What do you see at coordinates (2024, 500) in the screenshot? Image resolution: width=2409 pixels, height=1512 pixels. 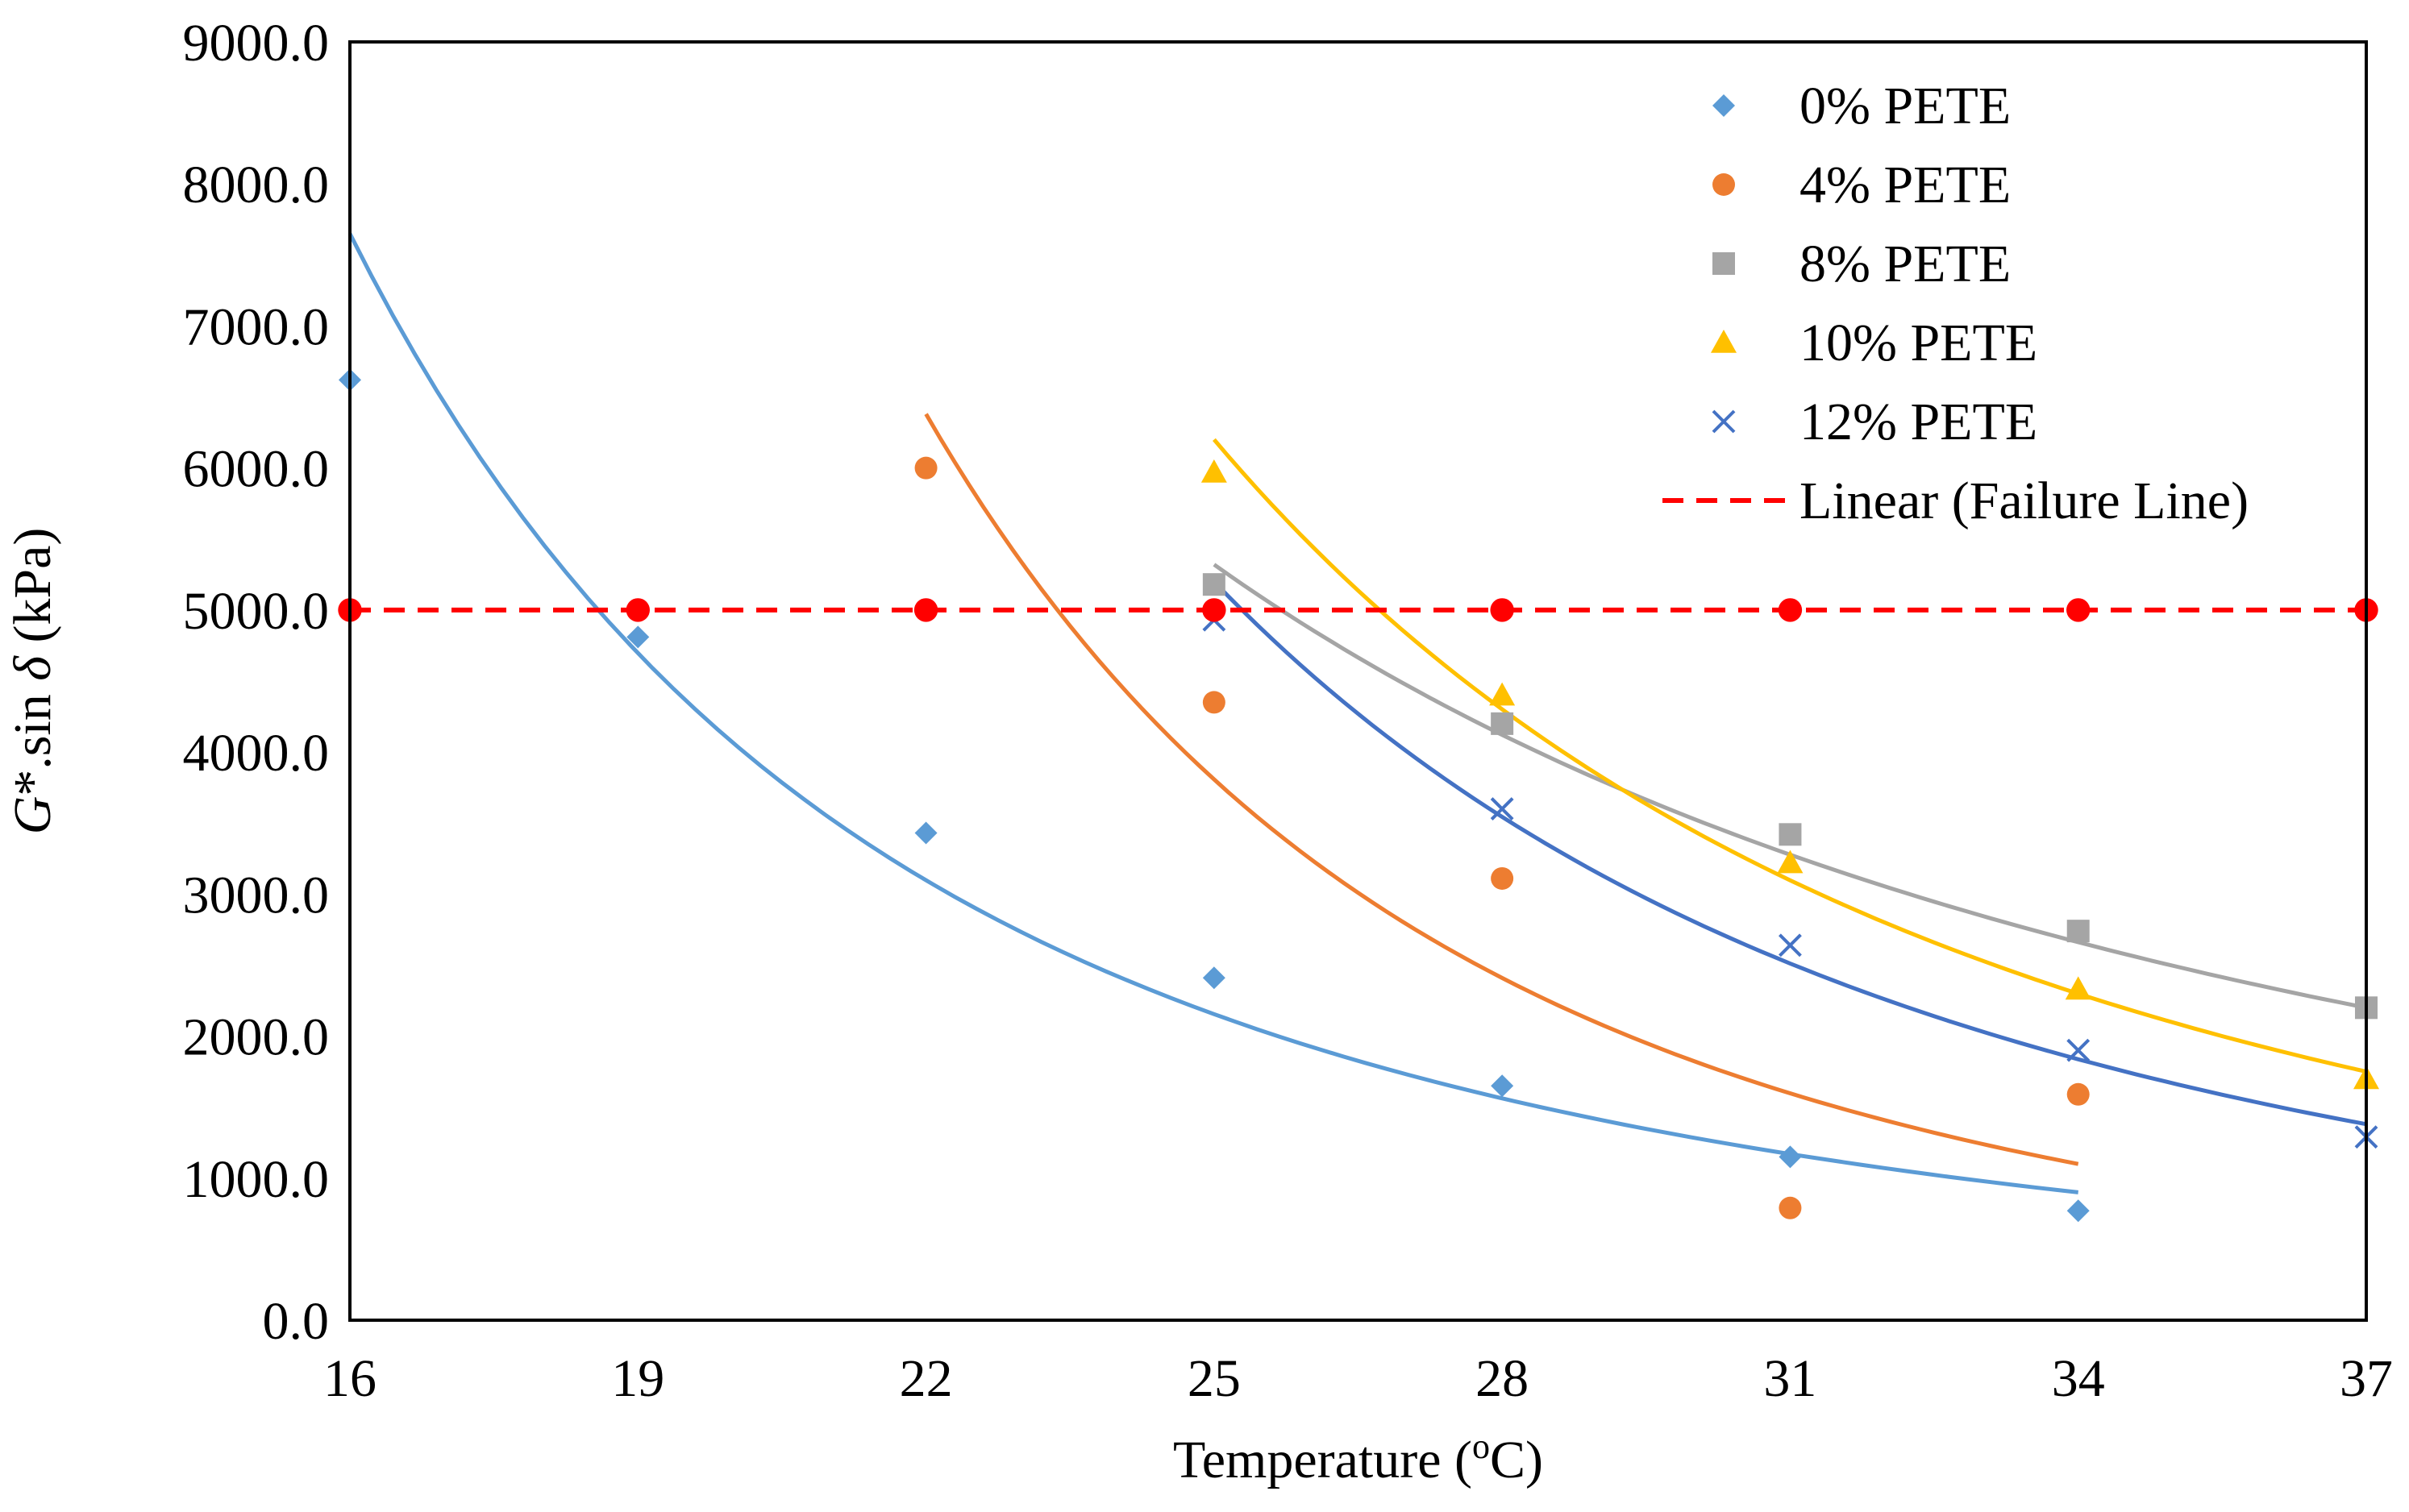 I see `legend-label-linear-failure-line: Linear (Failure Line)` at bounding box center [2024, 500].